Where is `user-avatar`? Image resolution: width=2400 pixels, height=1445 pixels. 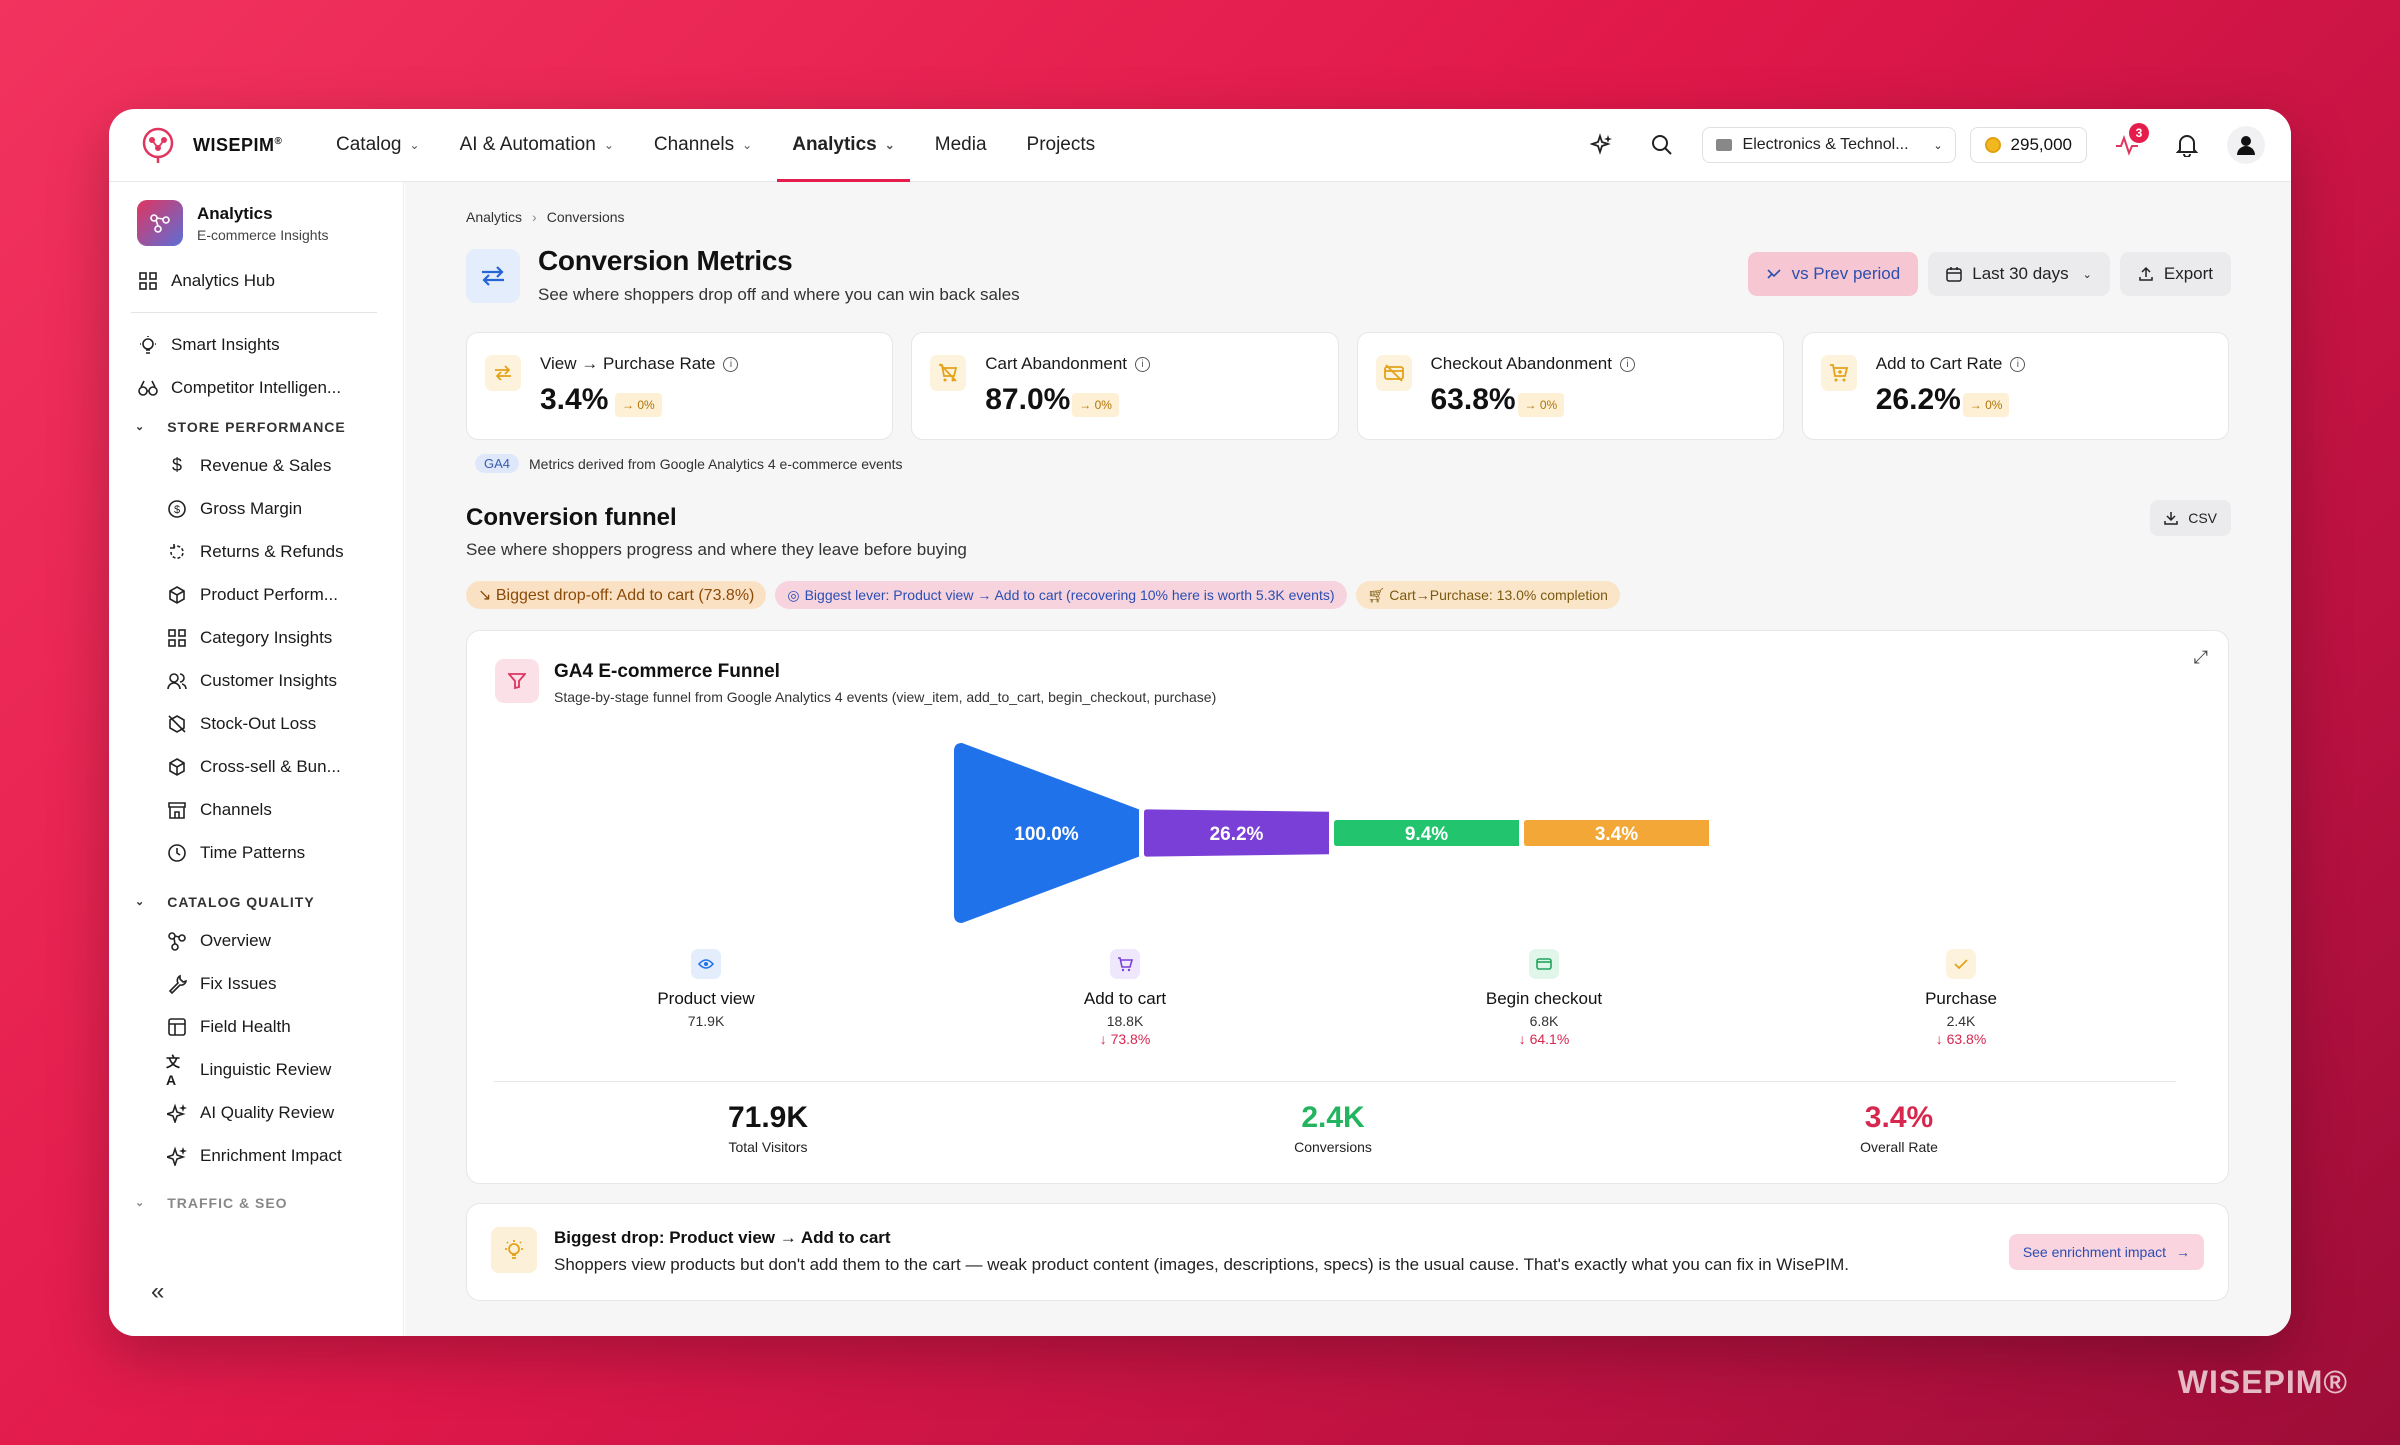 user-avatar is located at coordinates (2246, 145).